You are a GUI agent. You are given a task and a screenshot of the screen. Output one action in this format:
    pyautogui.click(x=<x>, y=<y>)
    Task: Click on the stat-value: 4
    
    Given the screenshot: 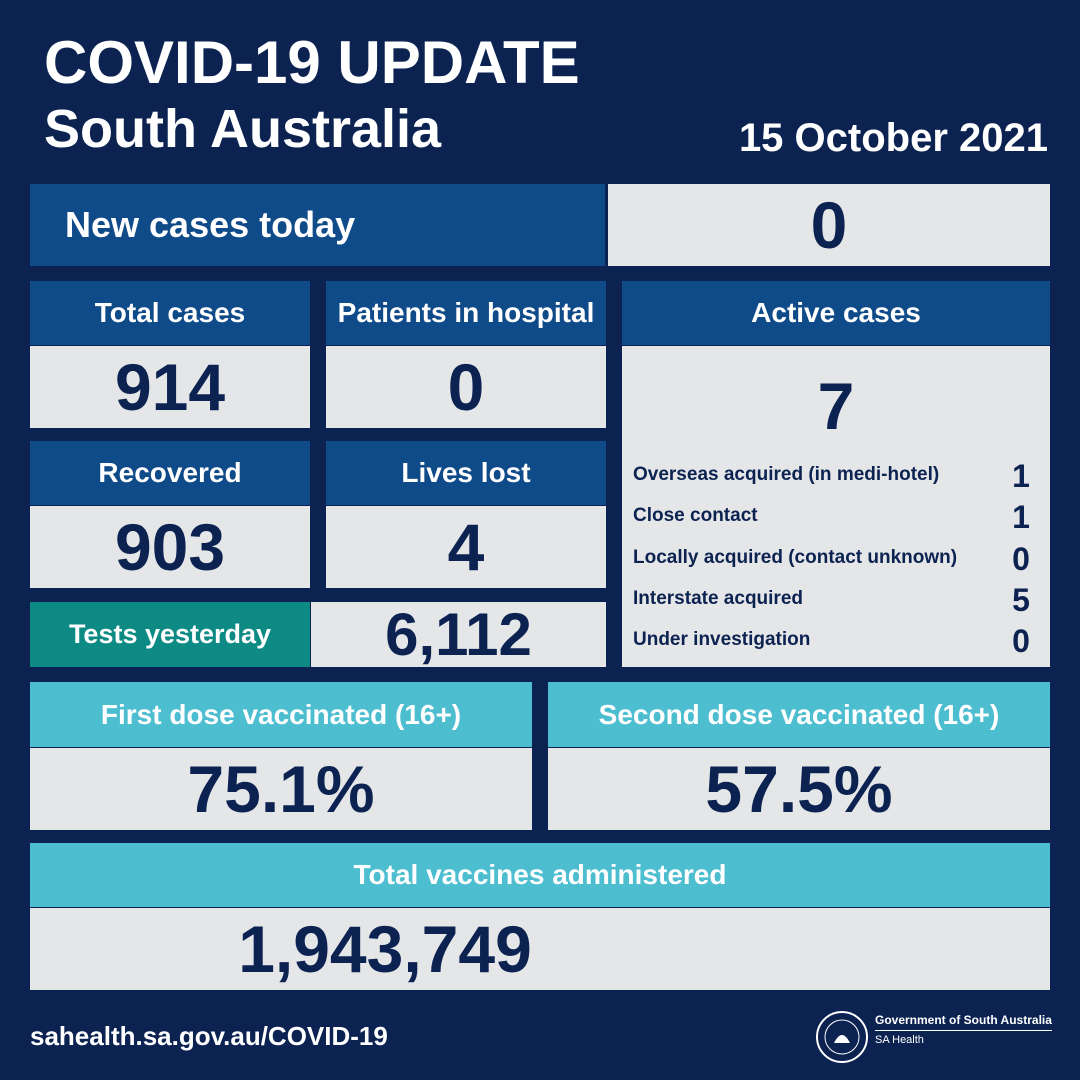 What is the action you would take?
    pyautogui.click(x=466, y=547)
    